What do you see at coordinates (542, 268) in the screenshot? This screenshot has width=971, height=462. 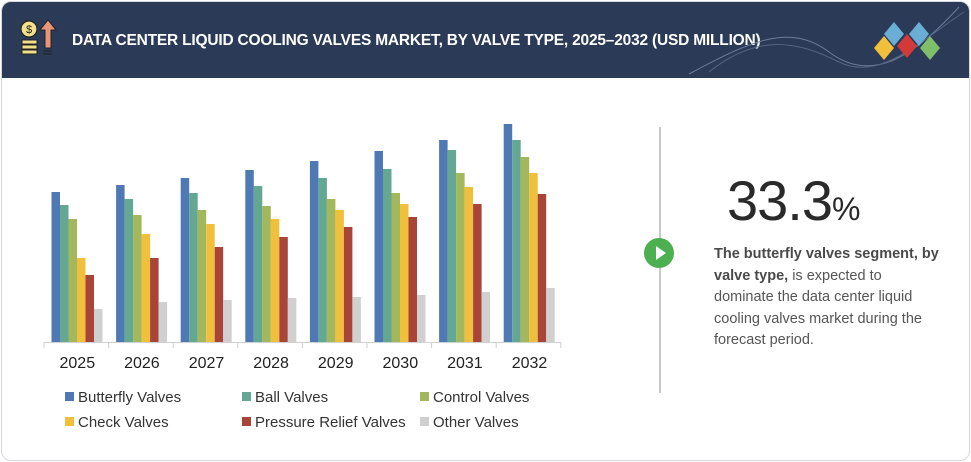 I see `bar-pressure-relief-valves-2032` at bounding box center [542, 268].